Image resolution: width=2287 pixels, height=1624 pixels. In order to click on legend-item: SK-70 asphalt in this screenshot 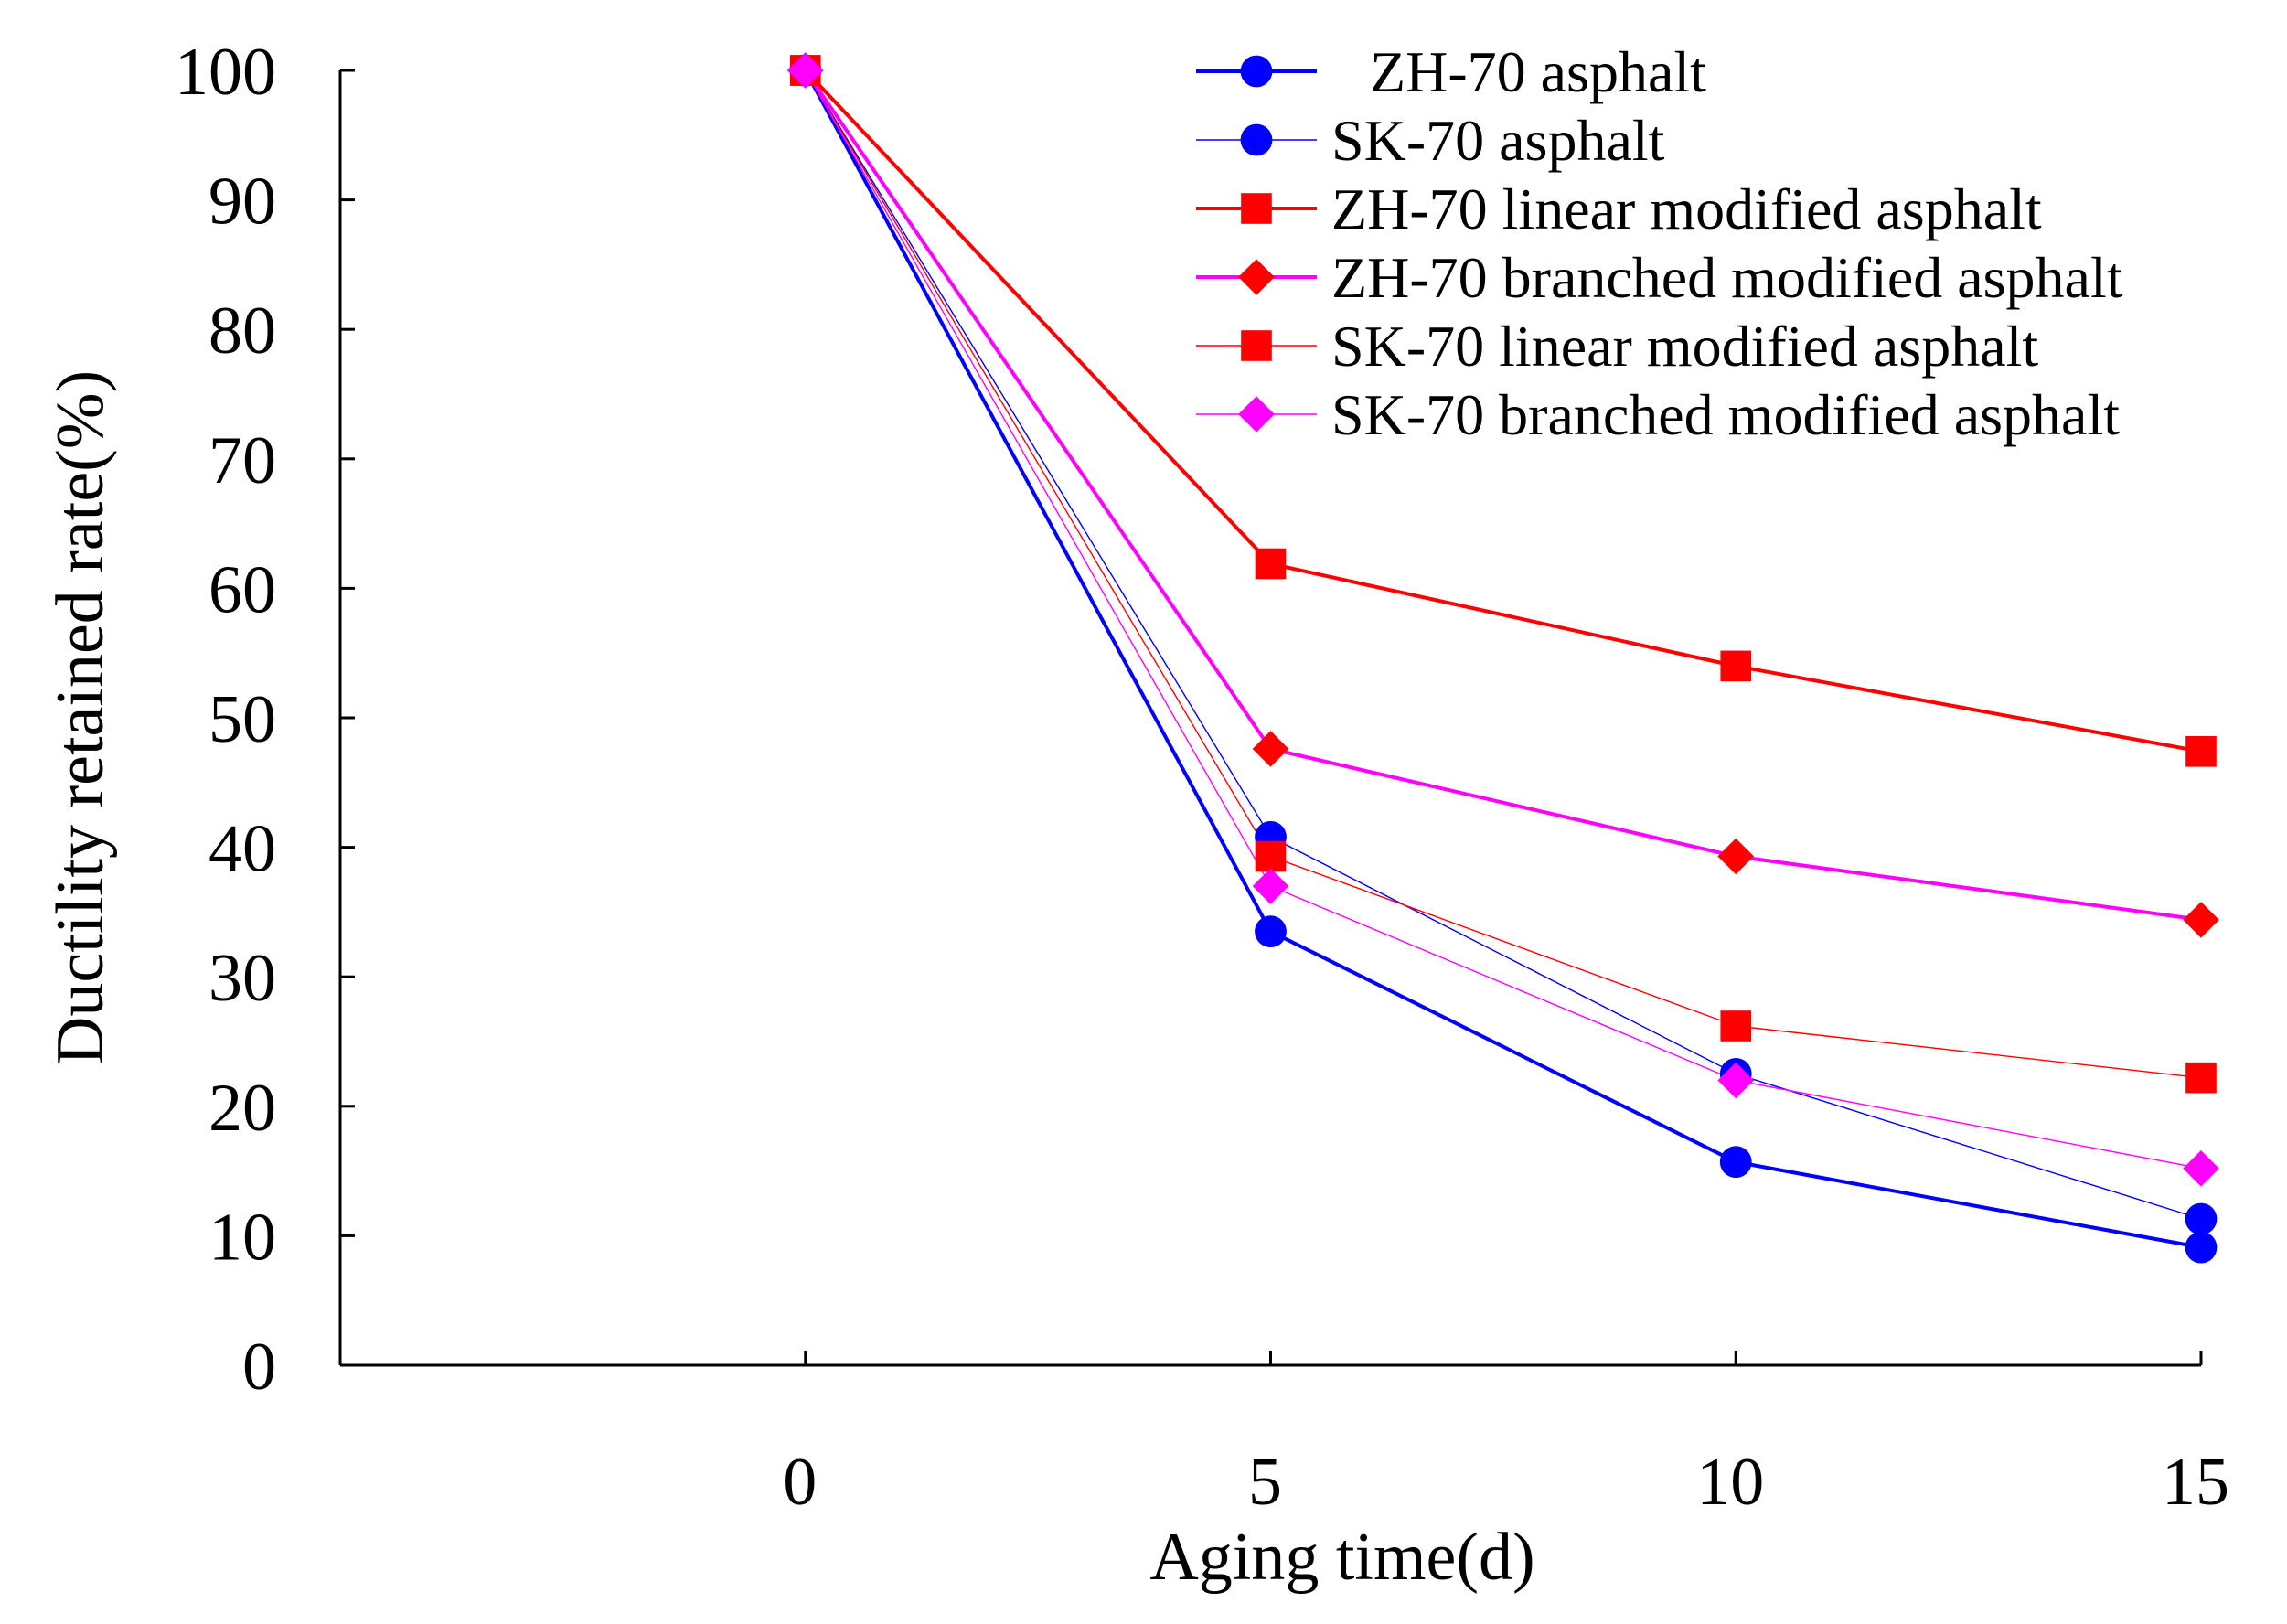, I will do `click(1430, 140)`.